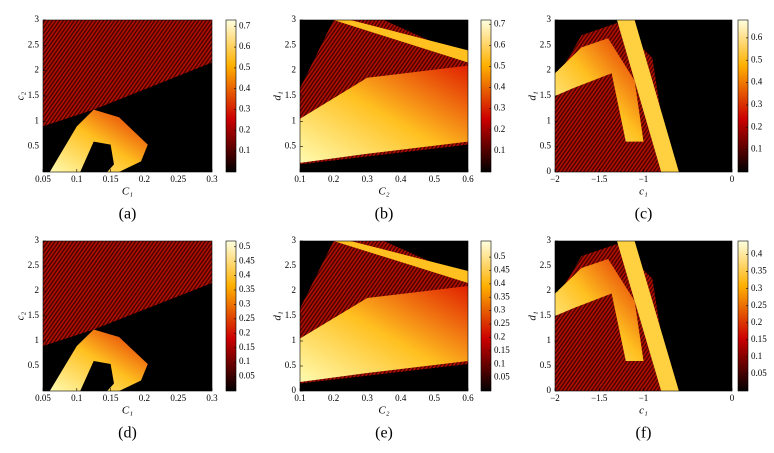 This screenshot has height=453, width=774. What do you see at coordinates (555, 179) in the screenshot?
I see `x-tick-label: −2` at bounding box center [555, 179].